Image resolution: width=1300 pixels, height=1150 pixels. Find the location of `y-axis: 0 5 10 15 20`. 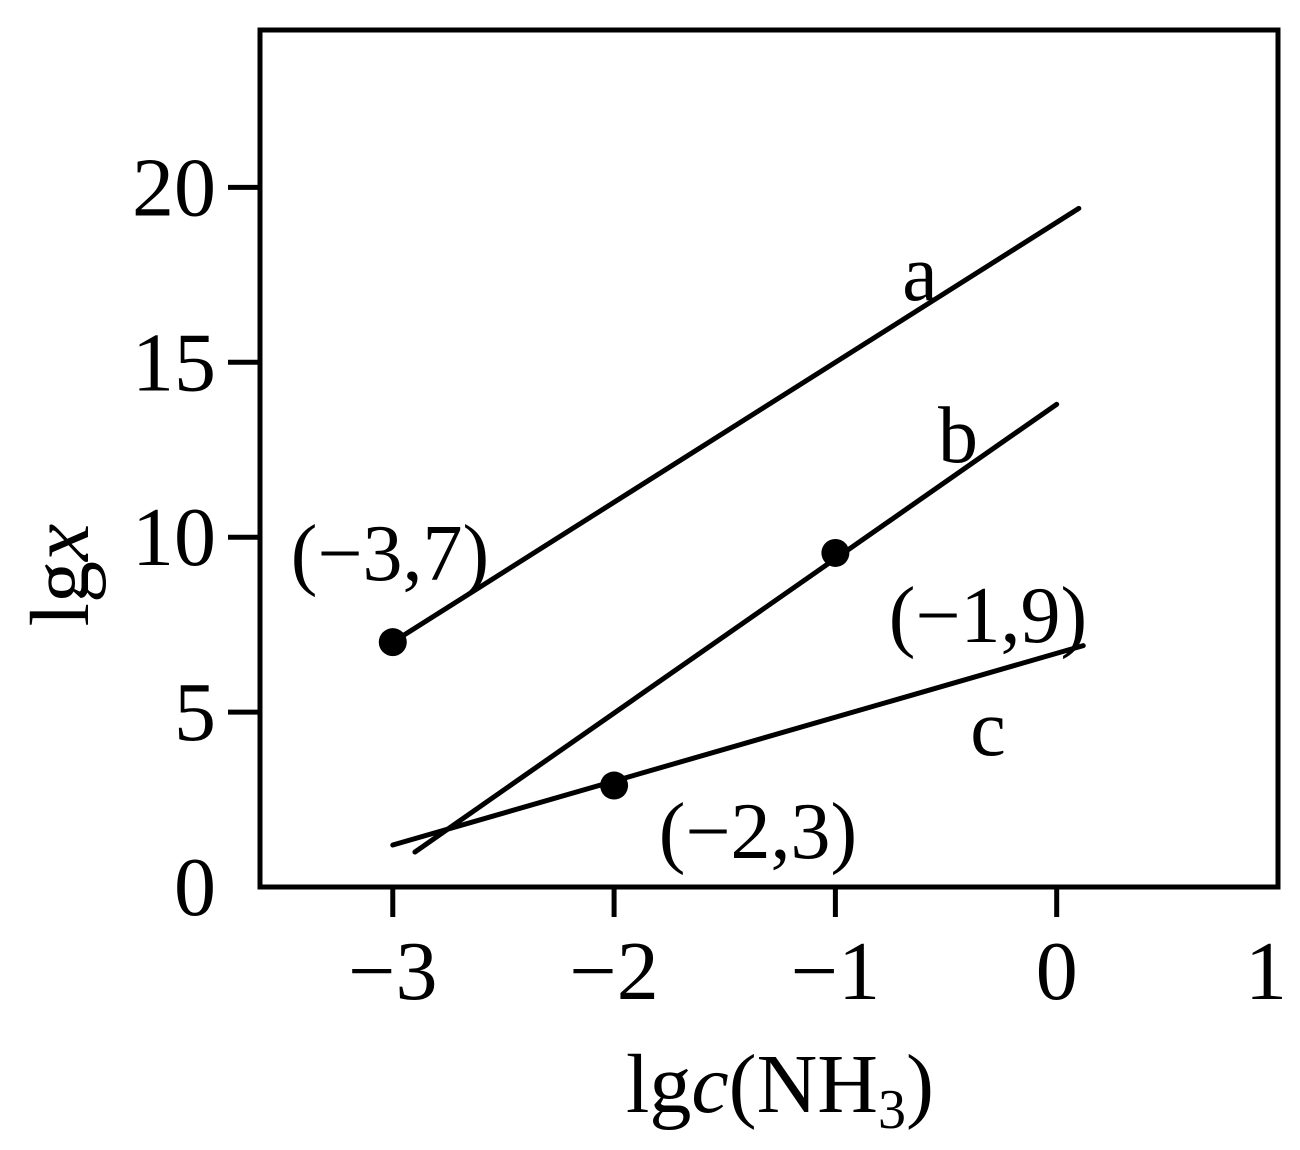

y-axis: 0 5 10 15 20 is located at coordinates (196, 537).